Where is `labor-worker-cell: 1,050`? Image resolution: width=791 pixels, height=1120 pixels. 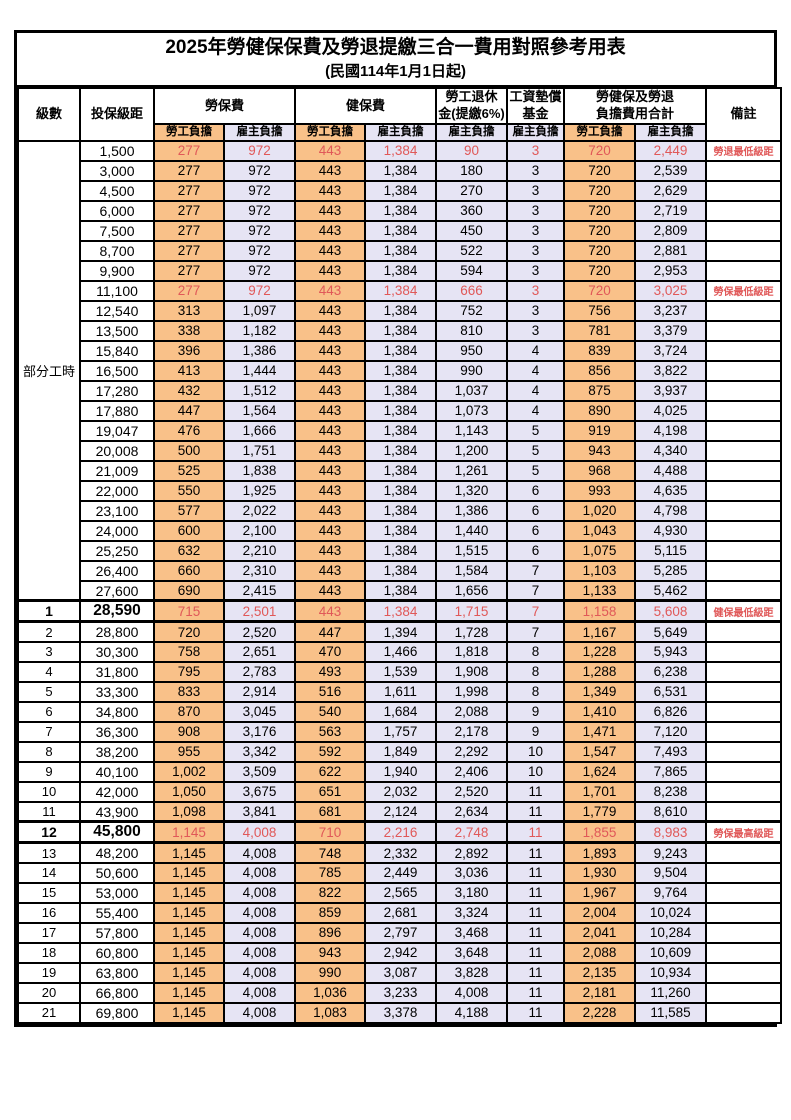
labor-worker-cell: 1,050 is located at coordinates (189, 791).